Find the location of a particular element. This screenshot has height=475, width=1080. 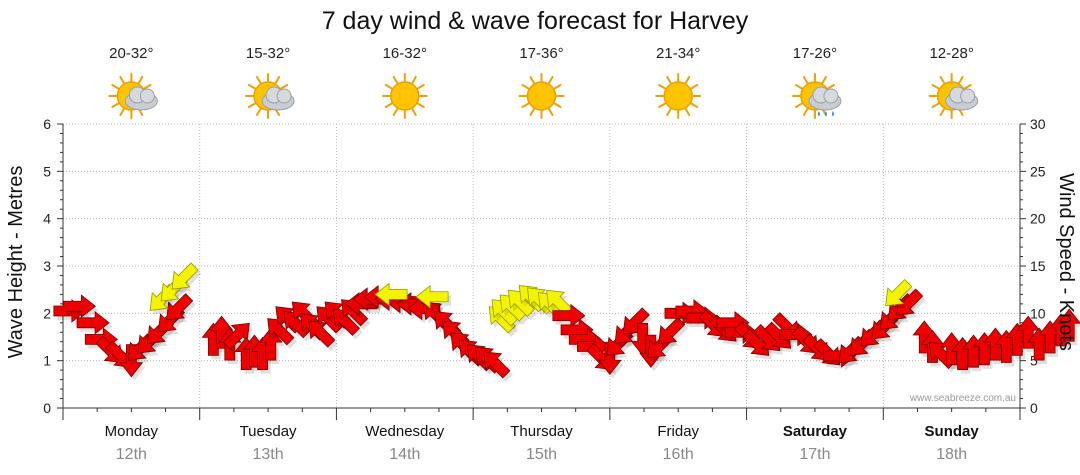

temperature-range-label: 12-28° is located at coordinates (951, 53).